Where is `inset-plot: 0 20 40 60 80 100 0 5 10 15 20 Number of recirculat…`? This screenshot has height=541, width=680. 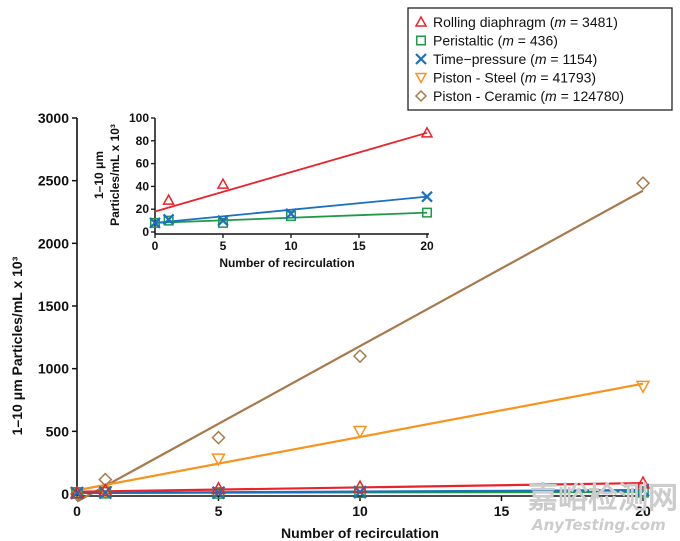
inset-plot: 0 20 40 60 80 100 0 5 10 15 20 Number of recirculat… is located at coordinates (263, 190).